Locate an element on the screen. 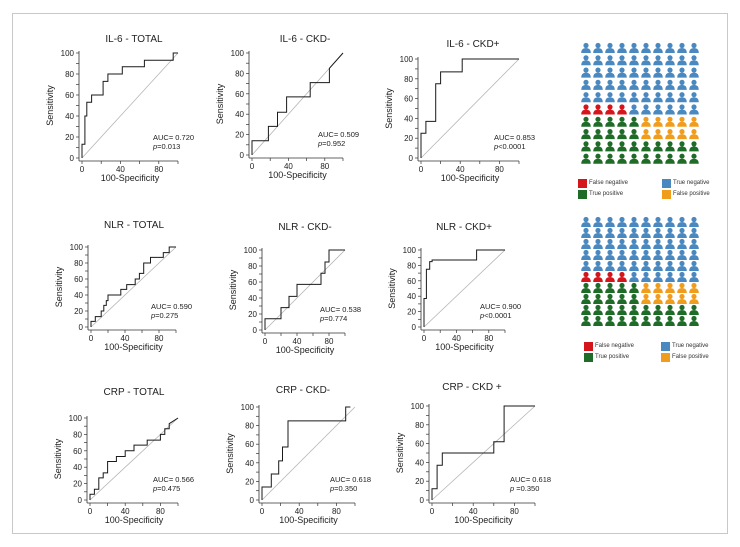 This screenshot has height=547, width=740. crp-total-x-label: 100-Specificity is located at coordinates (134, 520).